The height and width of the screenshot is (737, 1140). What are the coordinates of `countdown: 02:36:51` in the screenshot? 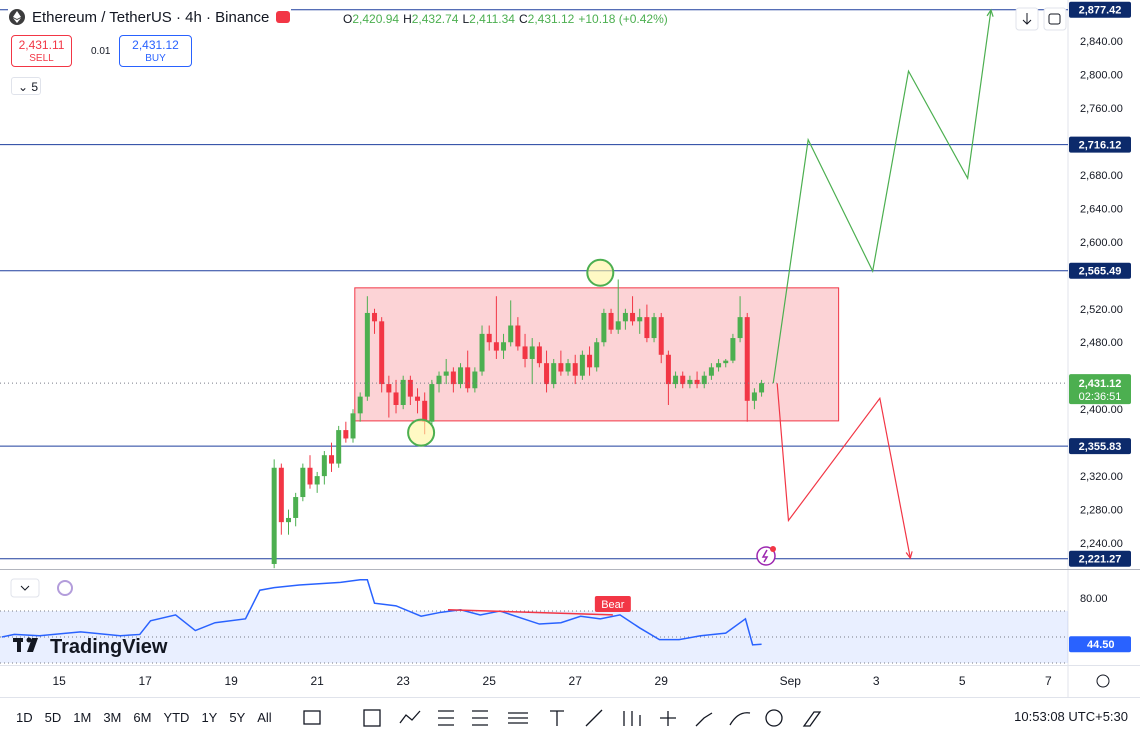 It's located at (1100, 397).